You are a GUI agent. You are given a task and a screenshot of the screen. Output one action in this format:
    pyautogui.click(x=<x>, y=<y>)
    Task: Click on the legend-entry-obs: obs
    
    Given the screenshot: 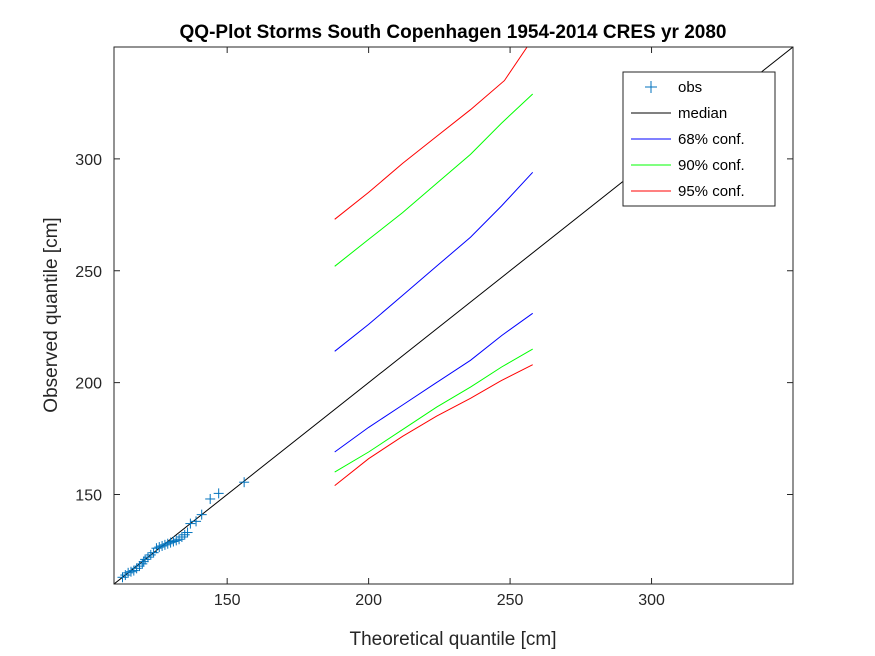 What is the action you would take?
    pyautogui.click(x=673, y=87)
    